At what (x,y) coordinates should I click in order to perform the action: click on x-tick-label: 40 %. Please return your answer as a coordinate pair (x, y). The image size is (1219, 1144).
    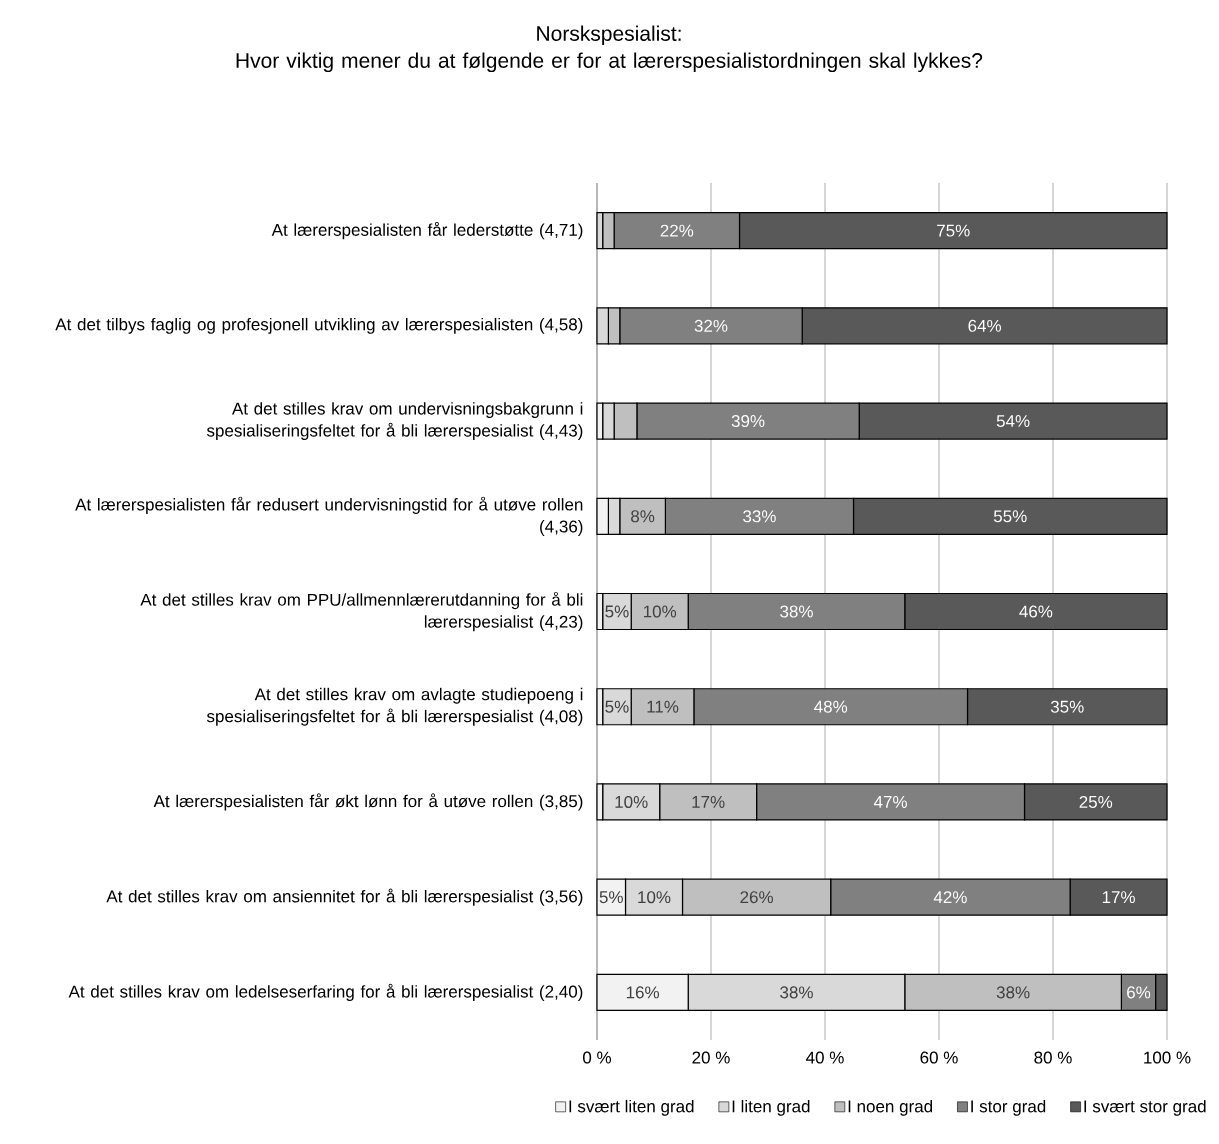
    Looking at the image, I should click on (825, 1057).